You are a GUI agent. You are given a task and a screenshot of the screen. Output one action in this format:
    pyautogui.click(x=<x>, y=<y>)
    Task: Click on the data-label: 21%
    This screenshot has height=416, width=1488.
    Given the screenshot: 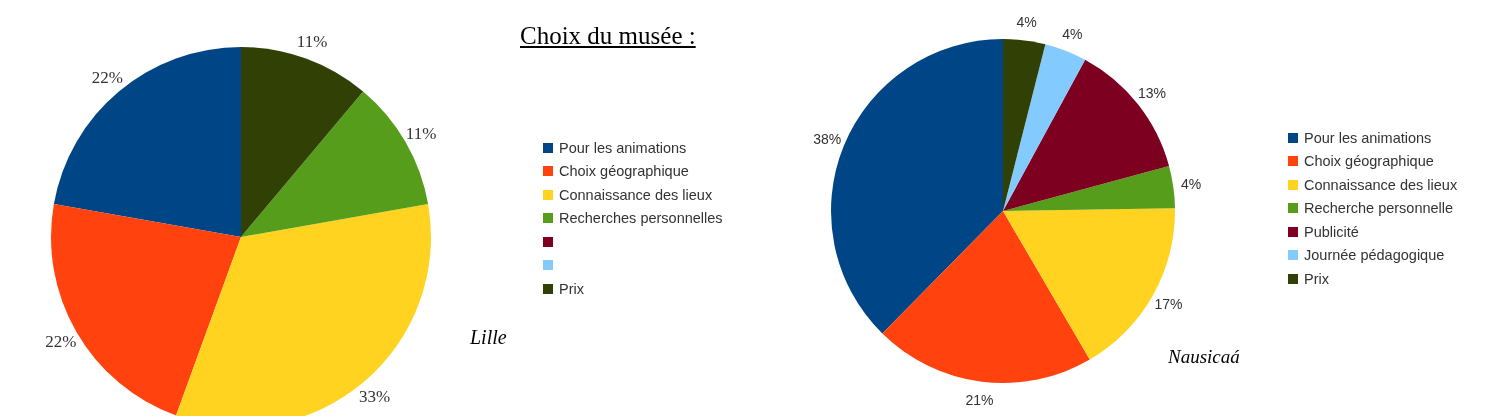 What is the action you would take?
    pyautogui.click(x=979, y=399)
    